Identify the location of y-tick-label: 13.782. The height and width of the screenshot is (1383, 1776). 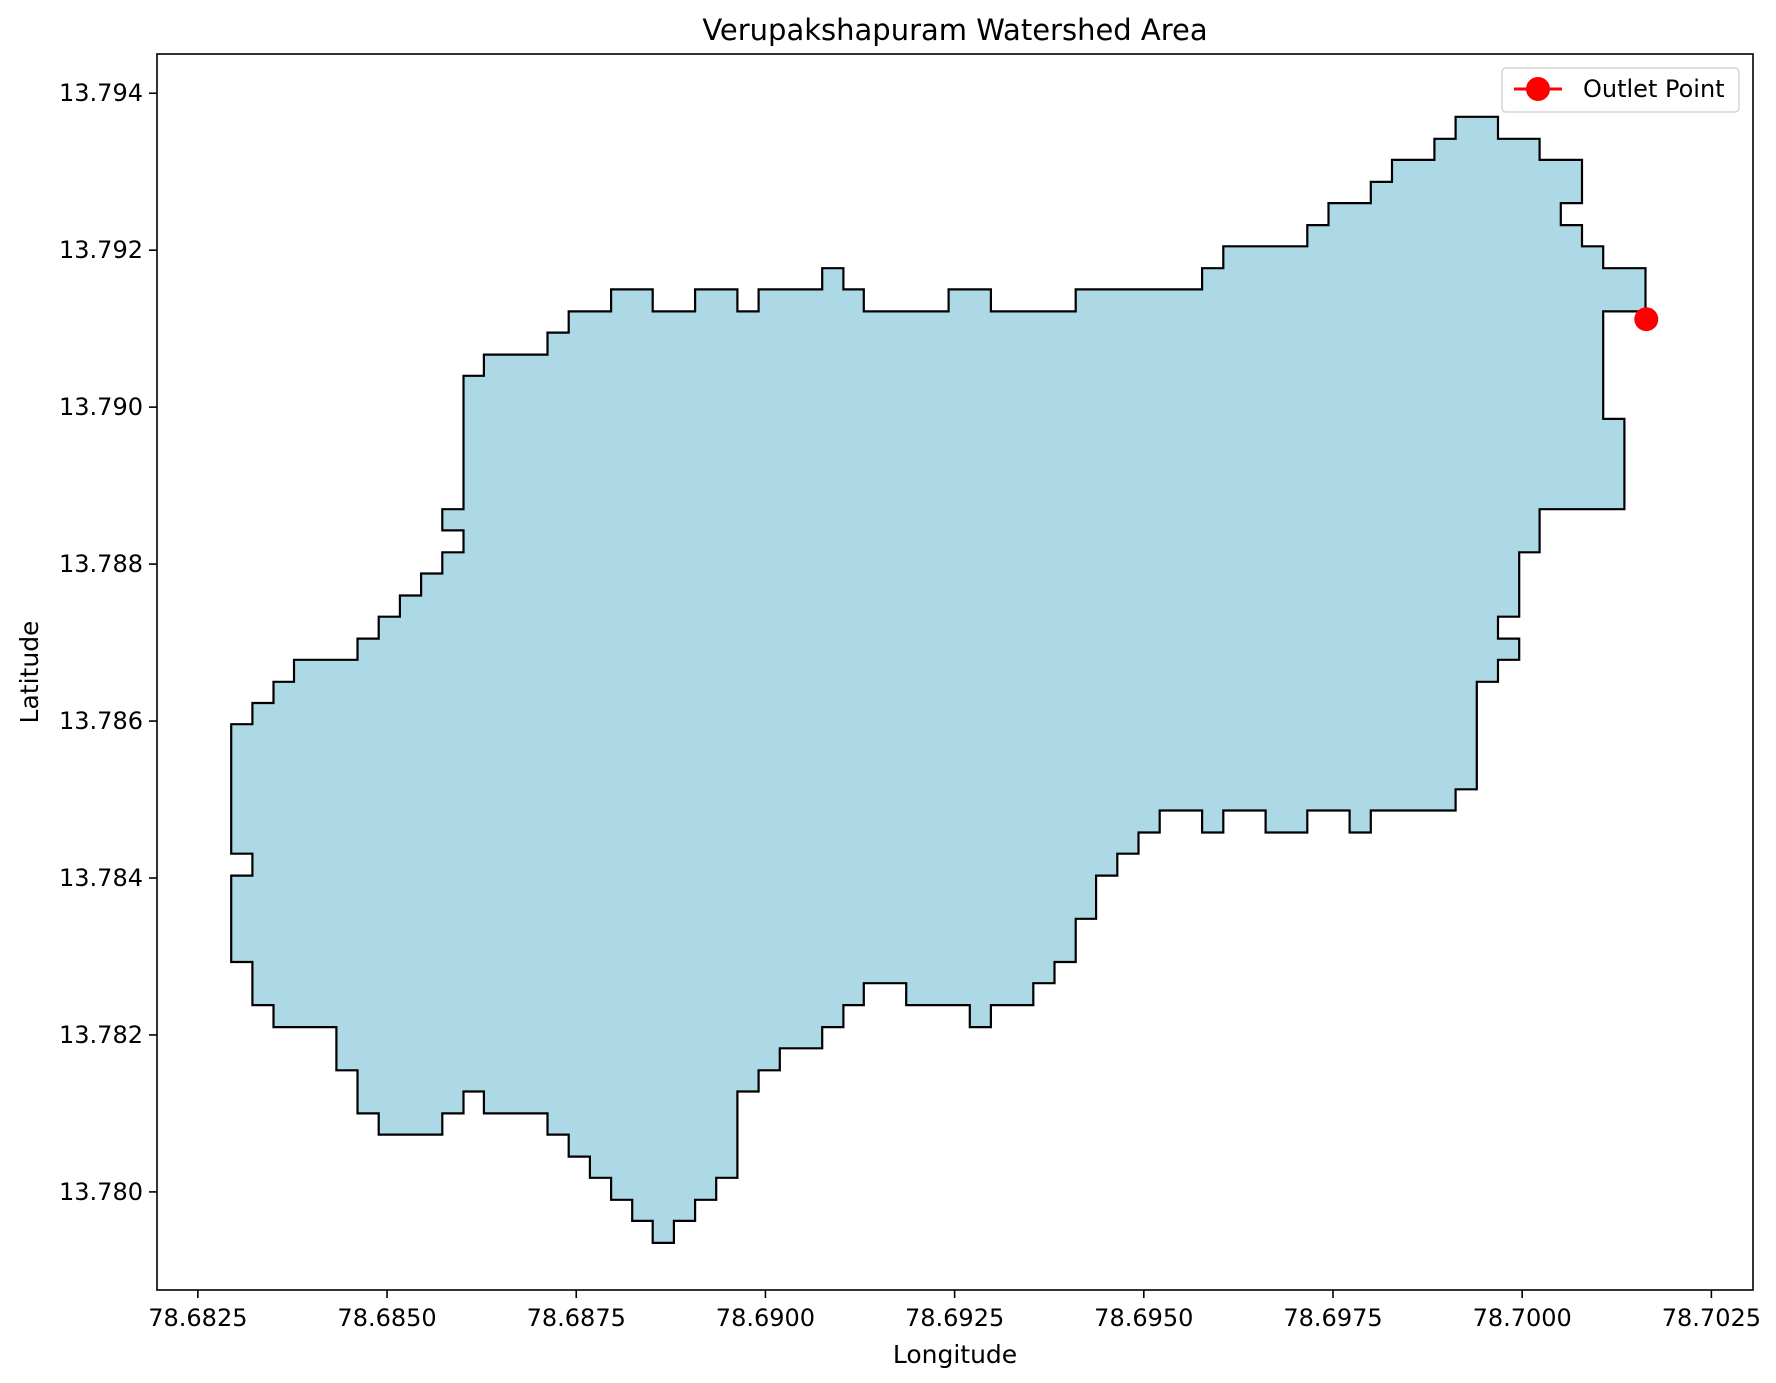
(101, 1035).